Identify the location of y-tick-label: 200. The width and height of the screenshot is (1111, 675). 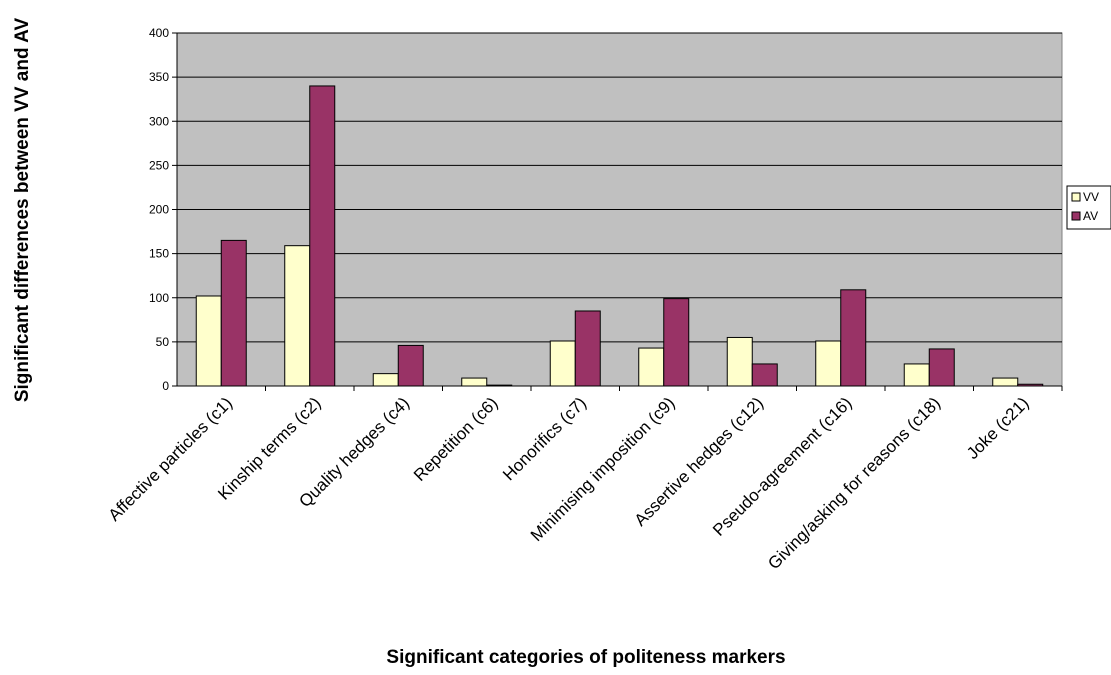
(159, 210).